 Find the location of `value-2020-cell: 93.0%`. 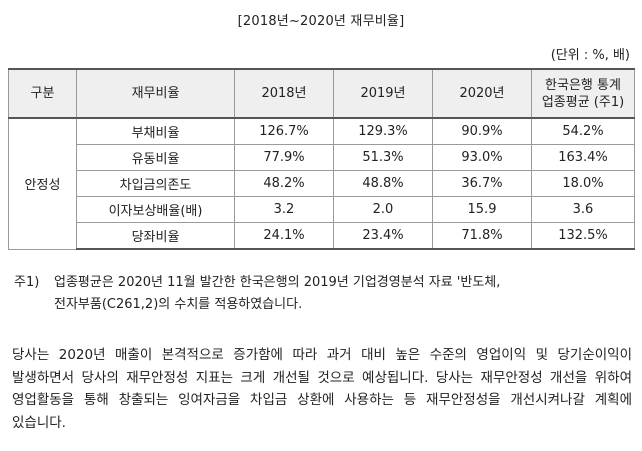

value-2020-cell: 93.0% is located at coordinates (482, 157).